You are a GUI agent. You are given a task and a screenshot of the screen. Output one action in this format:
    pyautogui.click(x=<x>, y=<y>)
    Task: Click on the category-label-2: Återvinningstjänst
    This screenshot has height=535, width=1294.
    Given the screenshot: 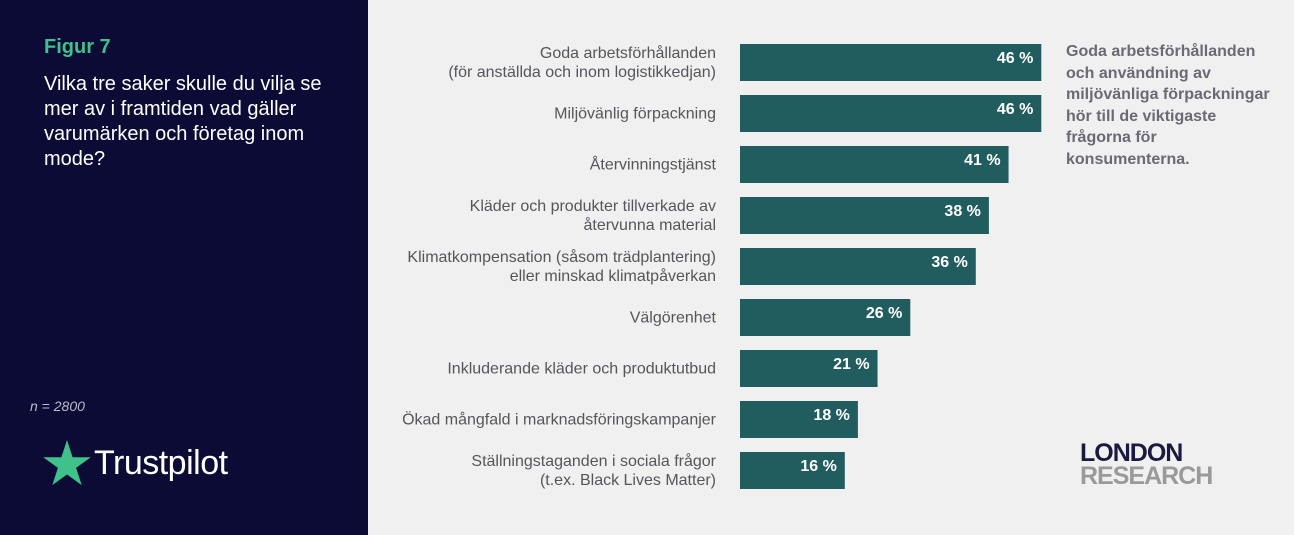 What is the action you would take?
    pyautogui.click(x=653, y=164)
    